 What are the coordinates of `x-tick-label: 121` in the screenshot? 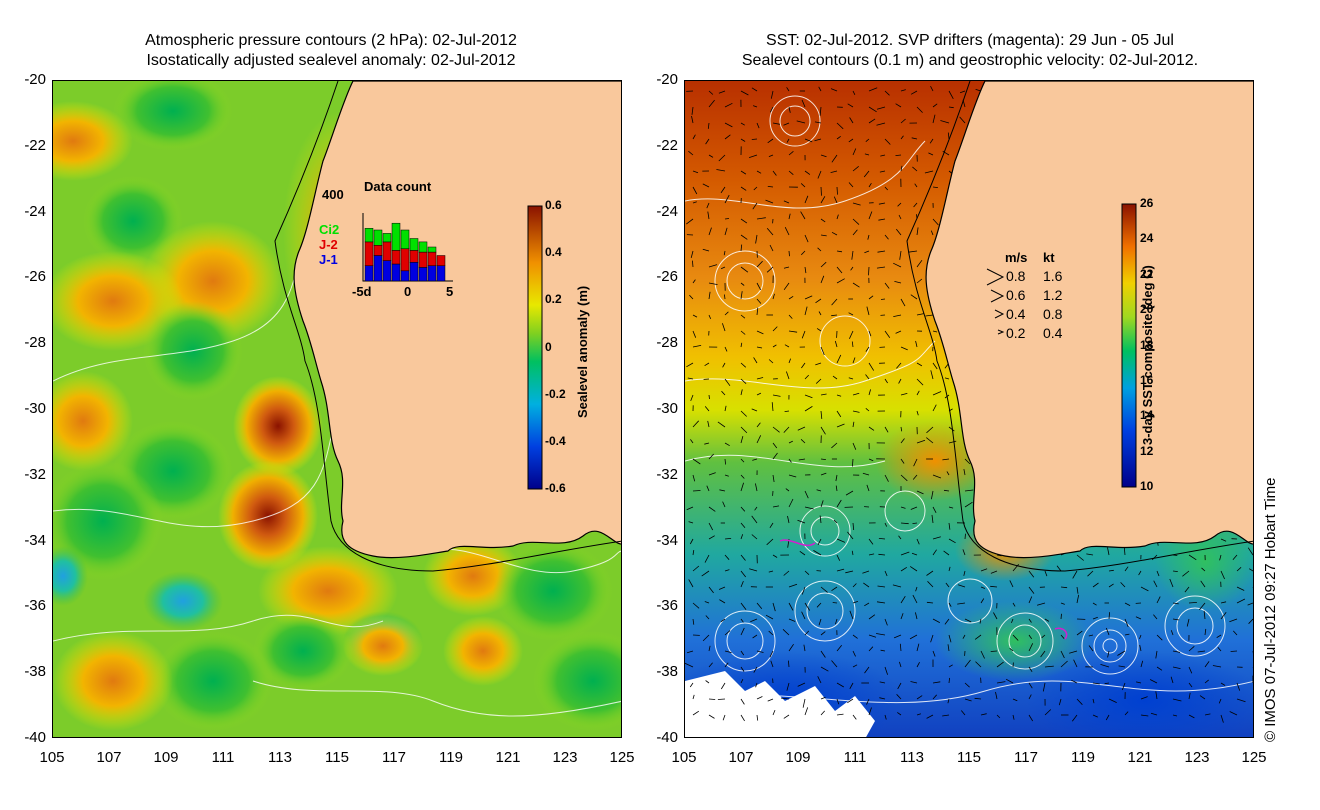 It's located at (1140, 757).